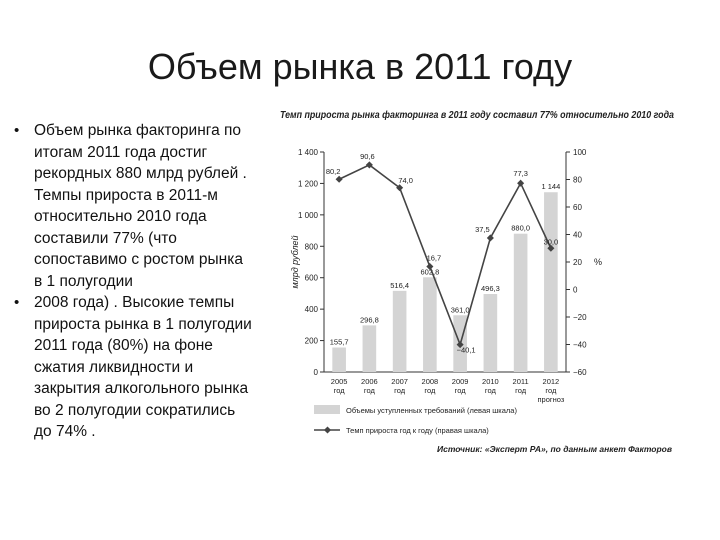  What do you see at coordinates (550, 399) in the screenshot?
I see `forecast-label: прогноз` at bounding box center [550, 399].